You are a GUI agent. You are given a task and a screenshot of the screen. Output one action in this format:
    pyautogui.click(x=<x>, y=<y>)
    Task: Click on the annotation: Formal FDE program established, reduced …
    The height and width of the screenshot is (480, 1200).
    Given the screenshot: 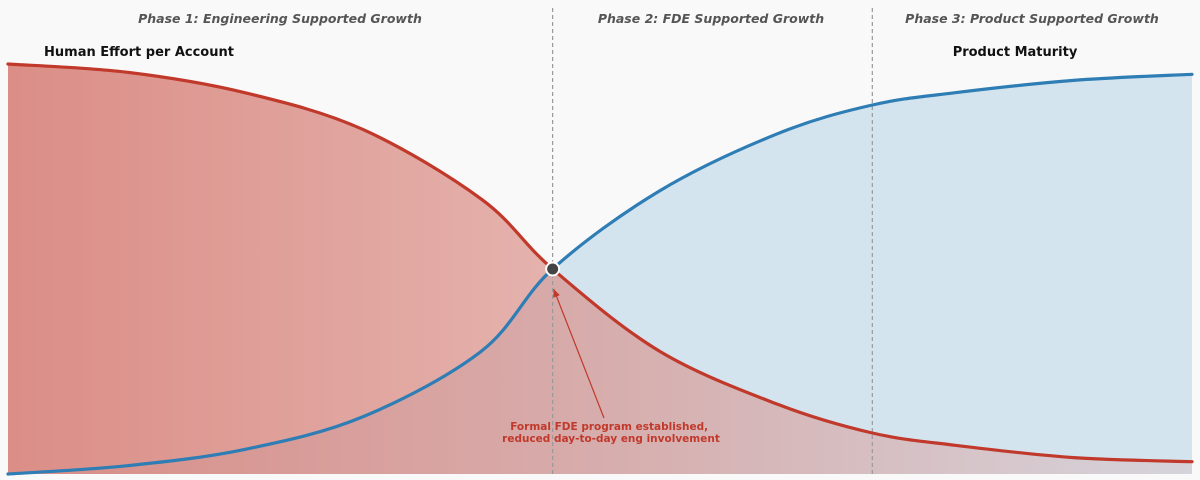 What is the action you would take?
    pyautogui.click(x=611, y=366)
    